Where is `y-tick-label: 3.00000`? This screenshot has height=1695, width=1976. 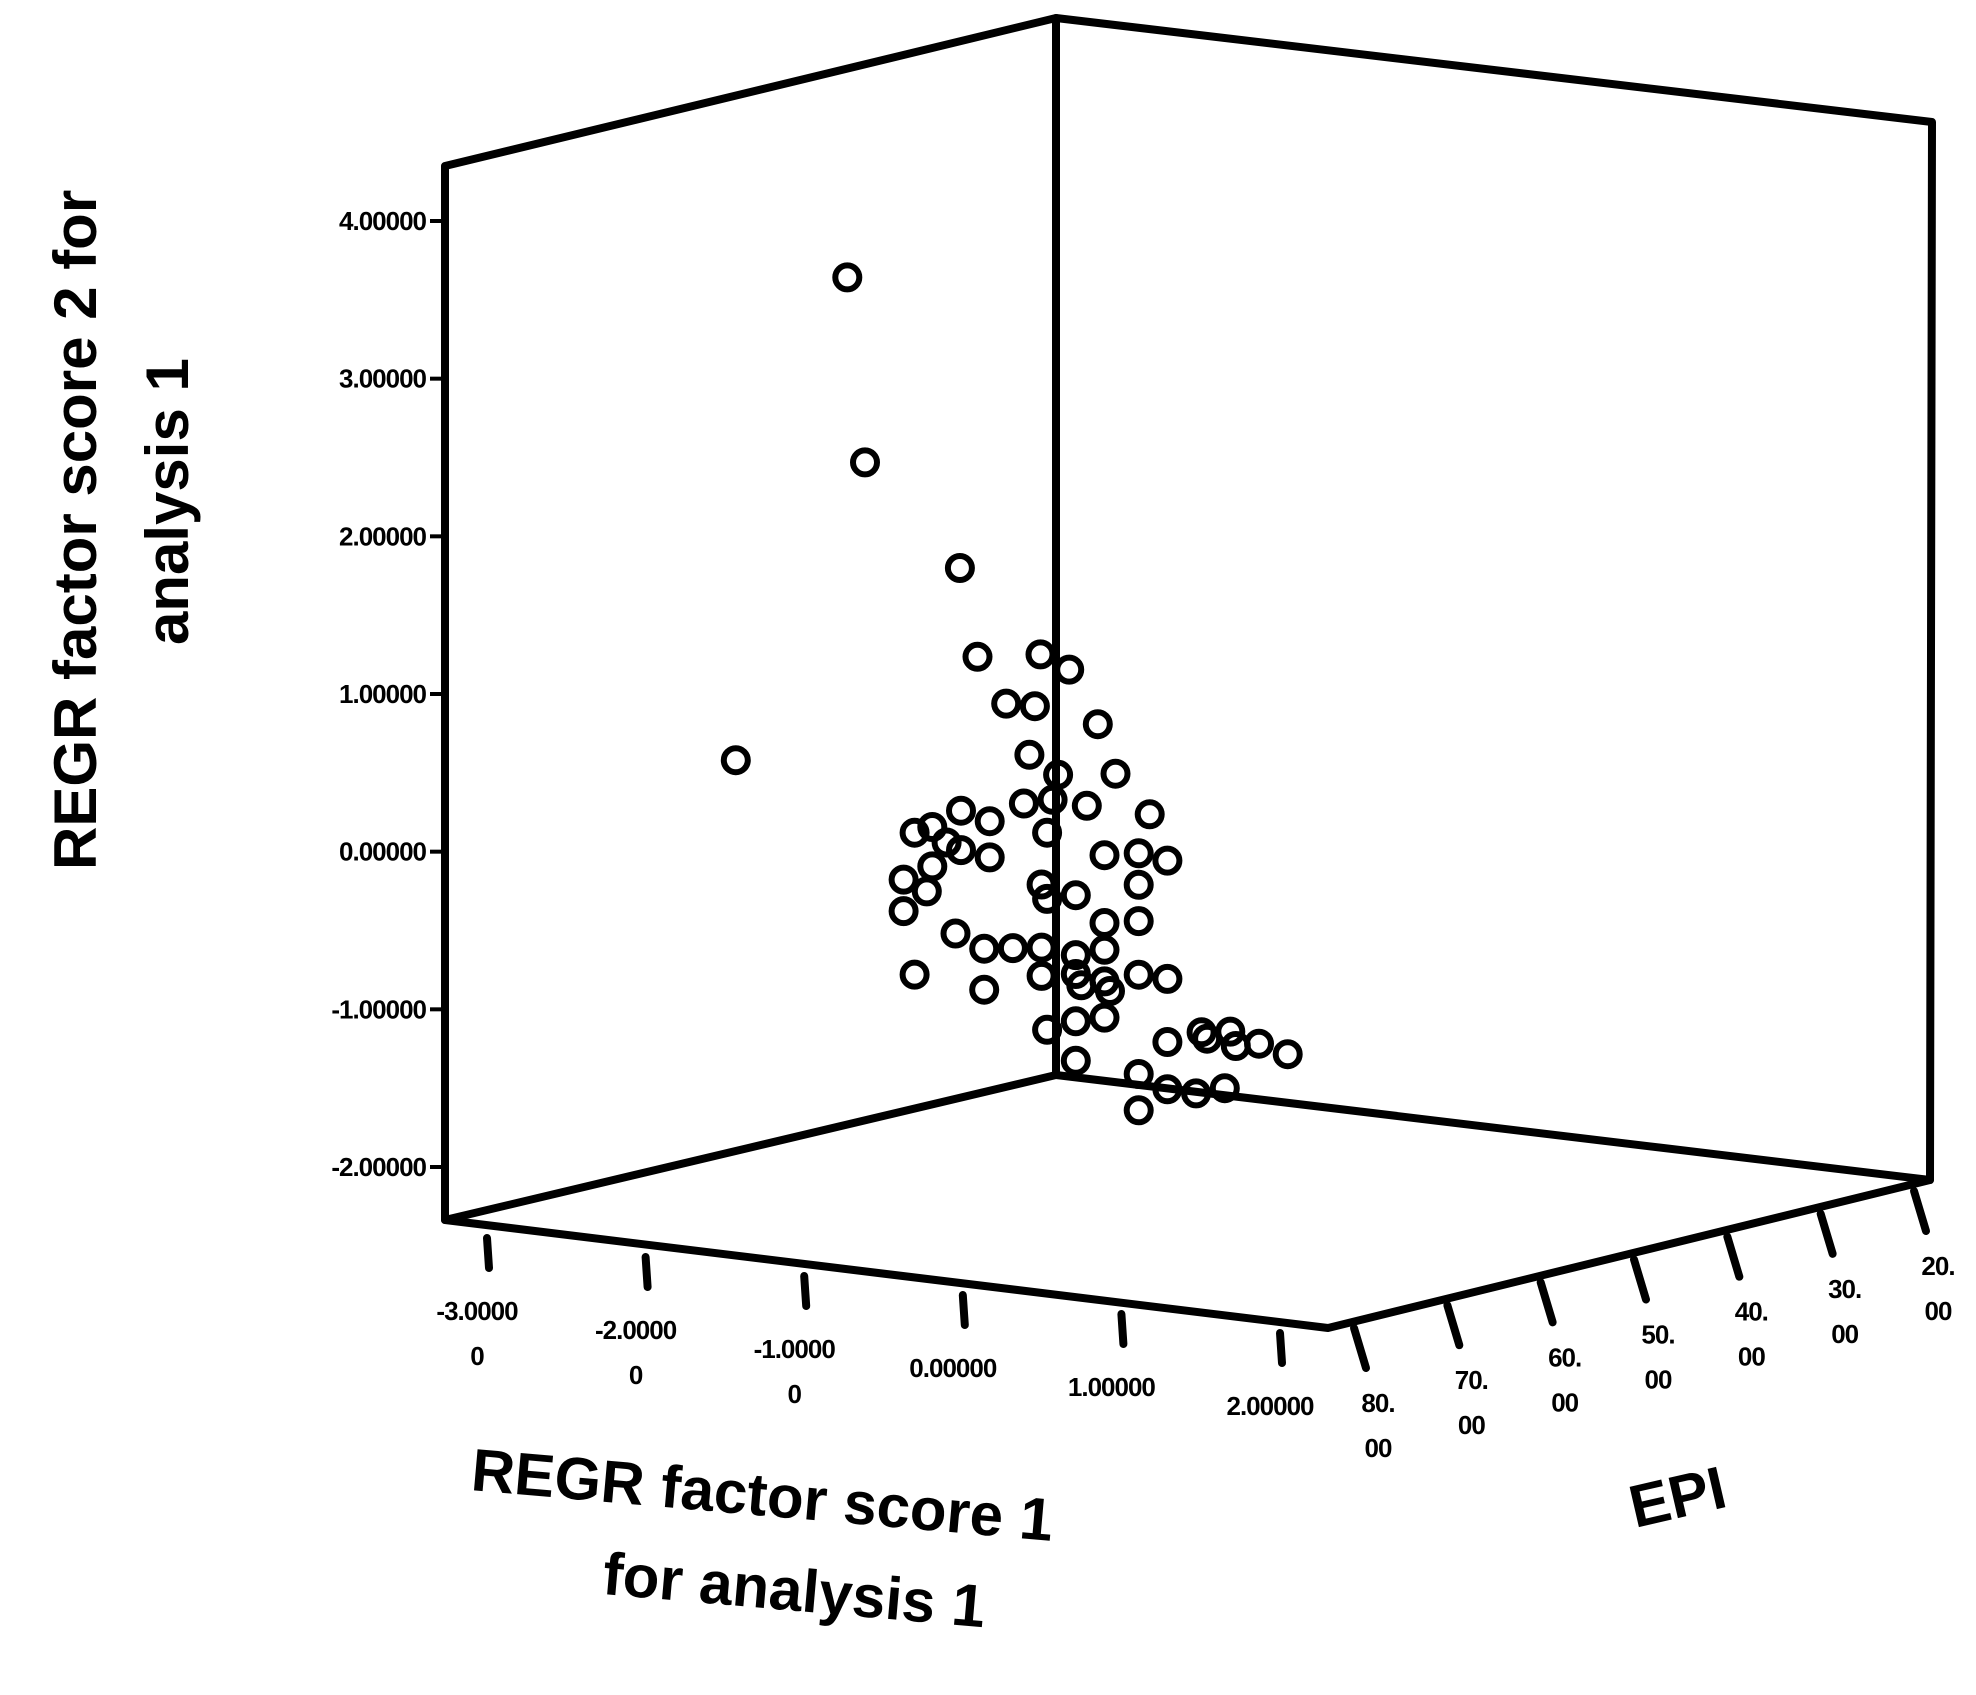 y-tick-label: 3.00000 is located at coordinates (383, 379).